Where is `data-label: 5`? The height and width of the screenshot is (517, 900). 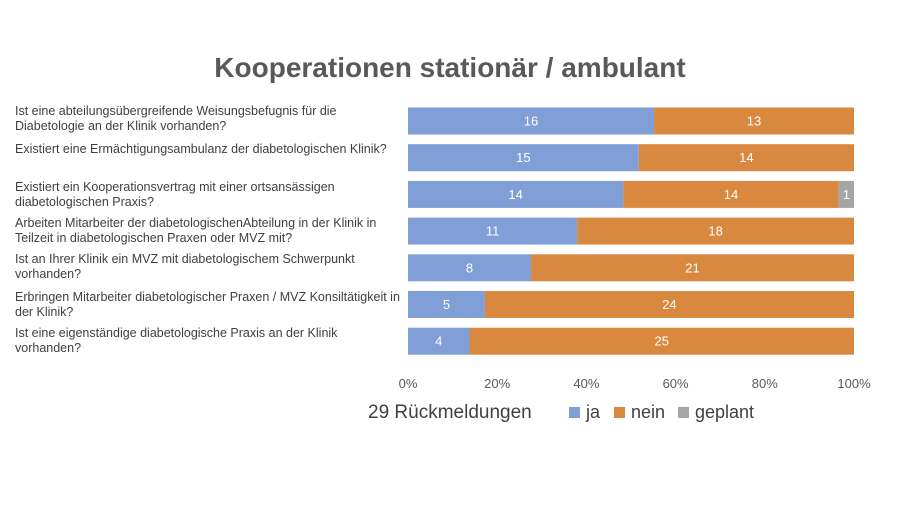
data-label: 5 is located at coordinates (446, 304).